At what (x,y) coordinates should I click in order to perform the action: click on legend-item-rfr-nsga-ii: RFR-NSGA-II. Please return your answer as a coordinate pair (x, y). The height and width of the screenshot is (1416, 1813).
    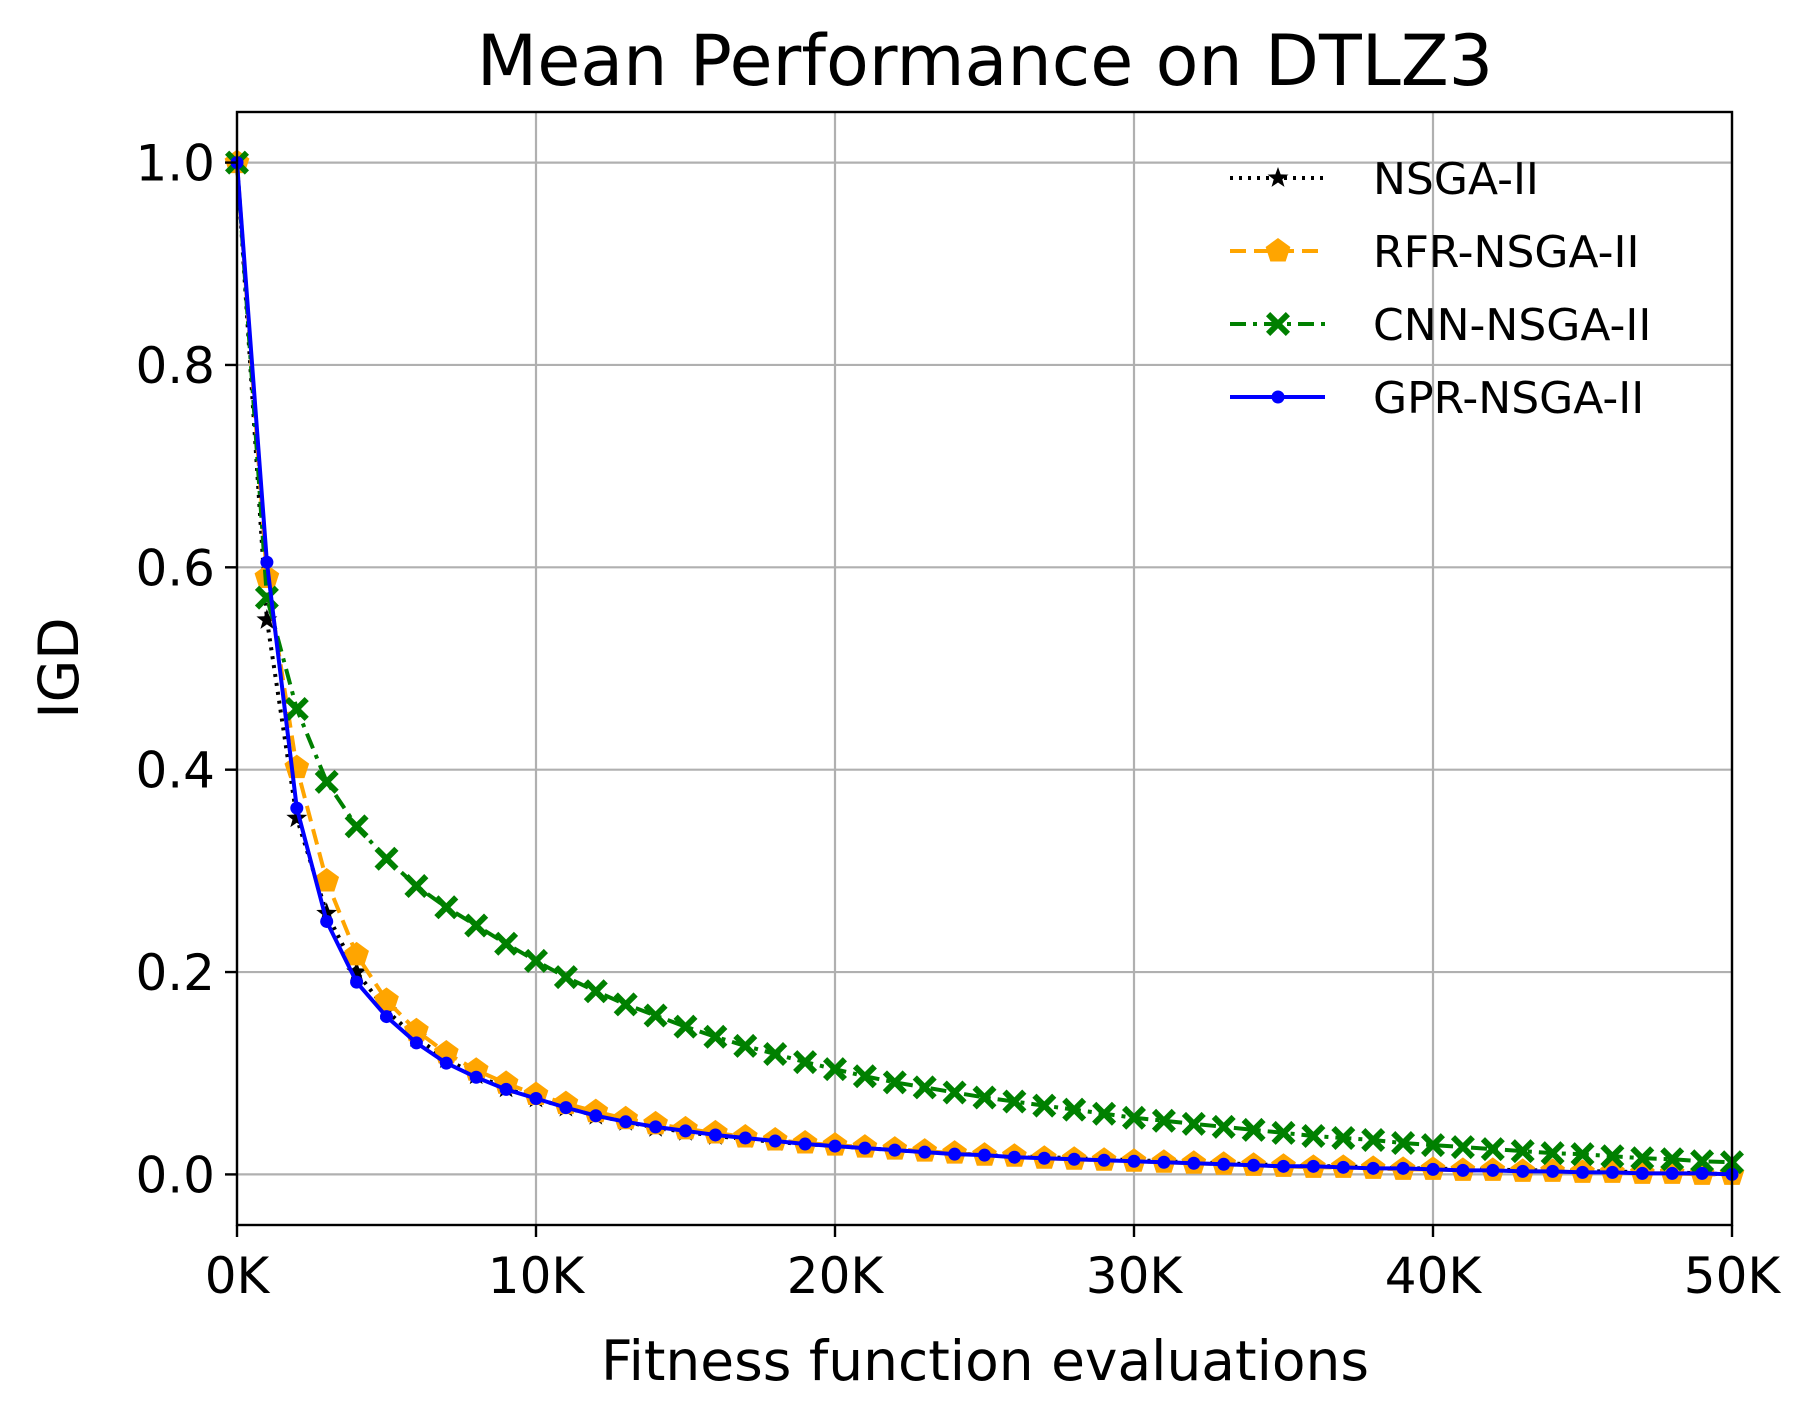
    Looking at the image, I should click on (1434, 252).